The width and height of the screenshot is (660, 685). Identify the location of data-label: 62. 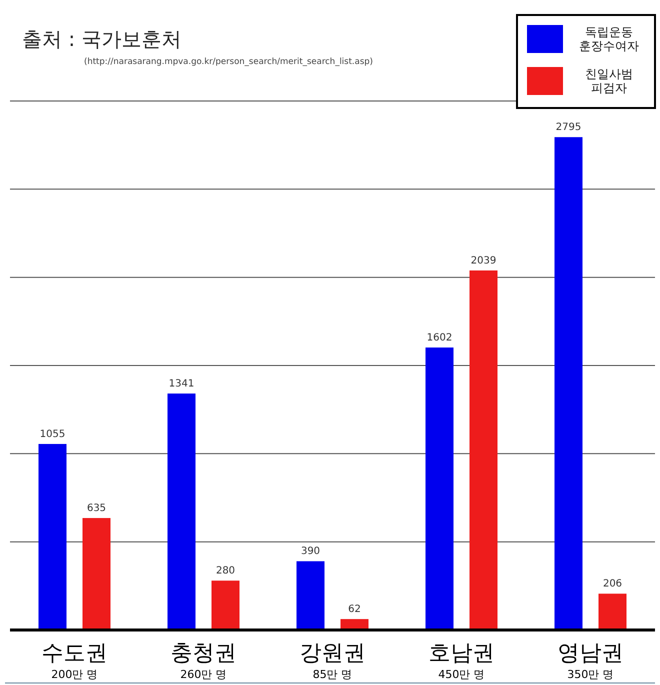
(354, 610).